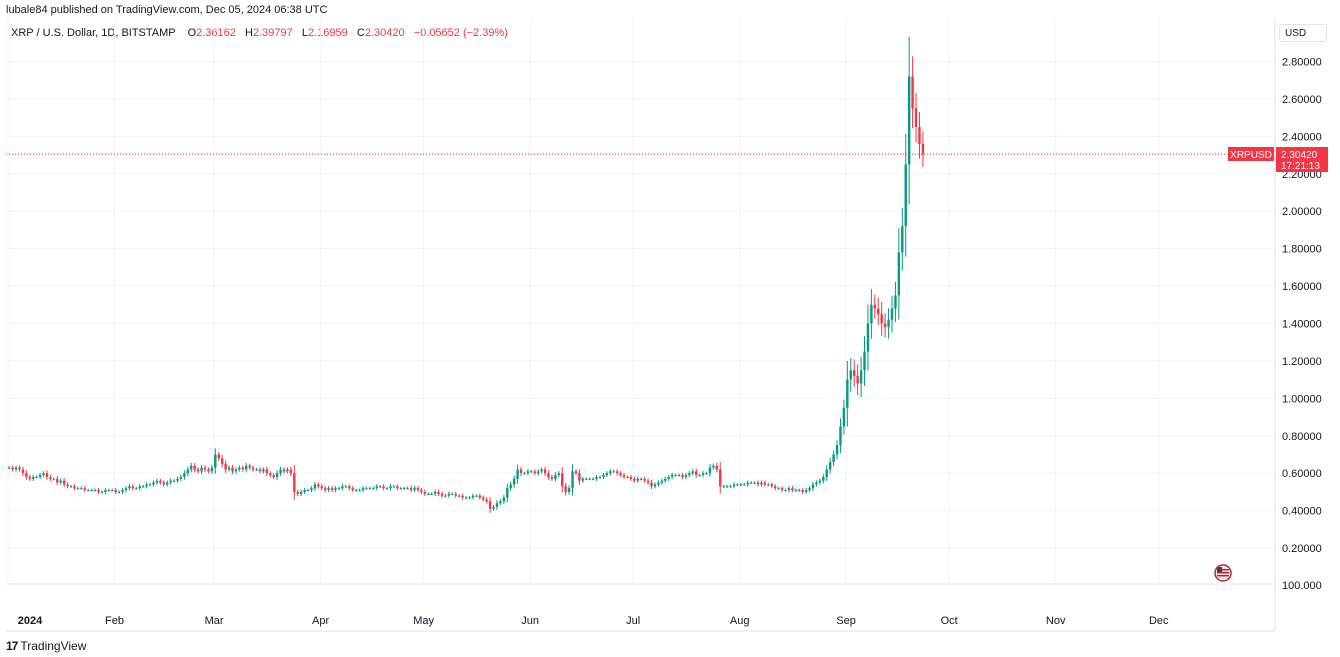 The height and width of the screenshot is (657, 1340). I want to click on change-value: −0.05652 (−2.39%), so click(460, 33).